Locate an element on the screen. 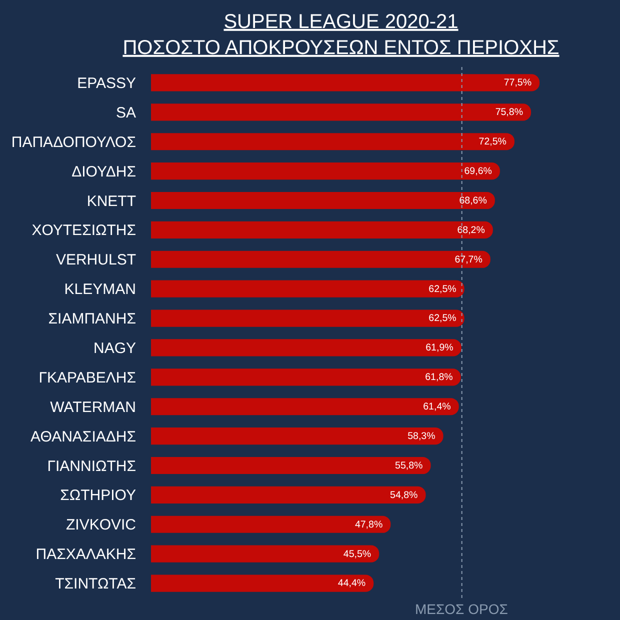  data-label: 67,7% is located at coordinates (468, 260).